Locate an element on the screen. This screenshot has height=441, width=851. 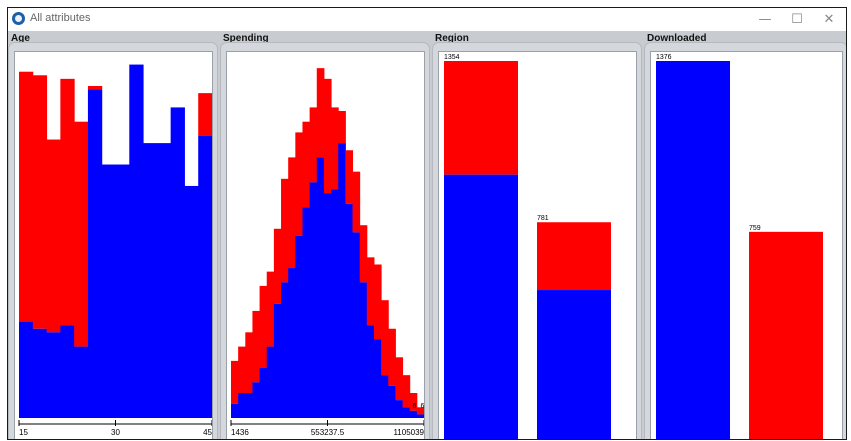
bar-red is located at coordinates (786, 335).